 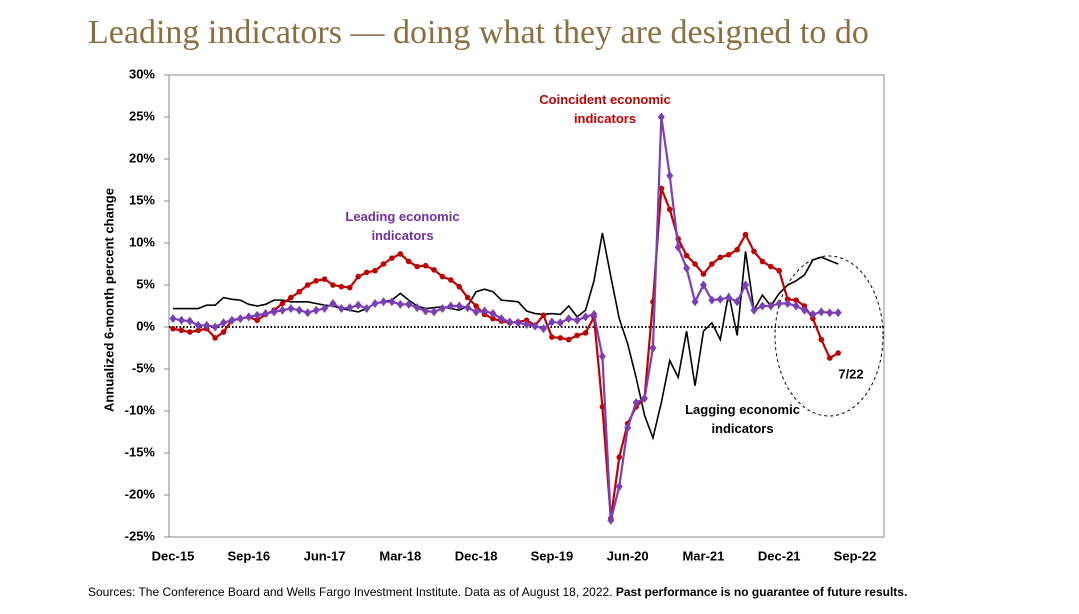 I want to click on end-annotation: 7/22, so click(x=850, y=373).